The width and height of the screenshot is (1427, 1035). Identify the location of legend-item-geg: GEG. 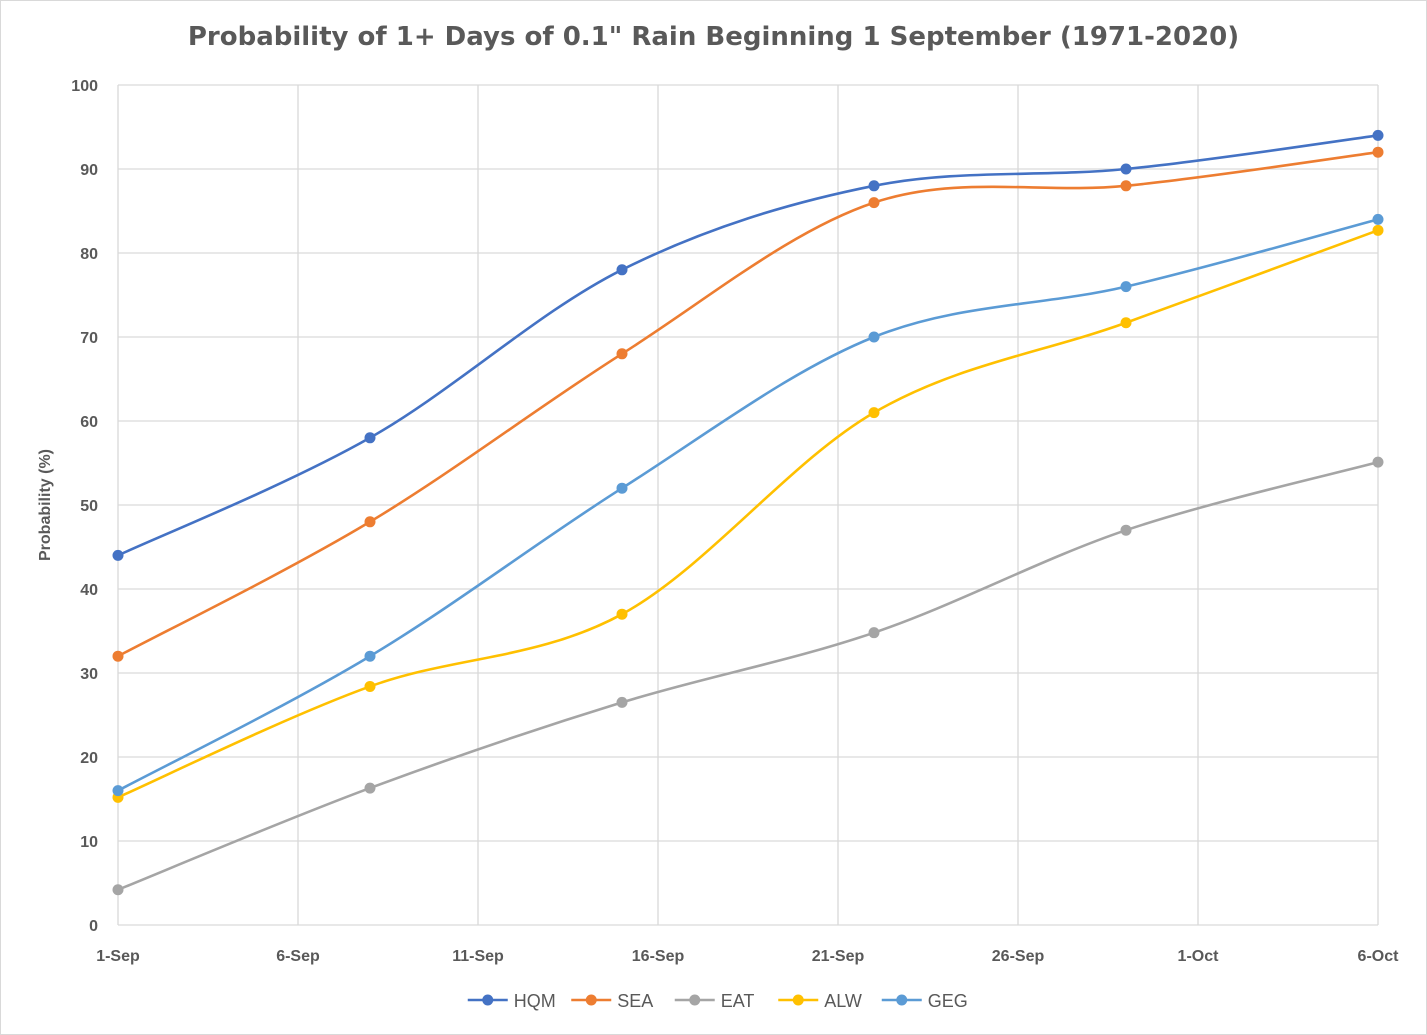
(924, 1001).